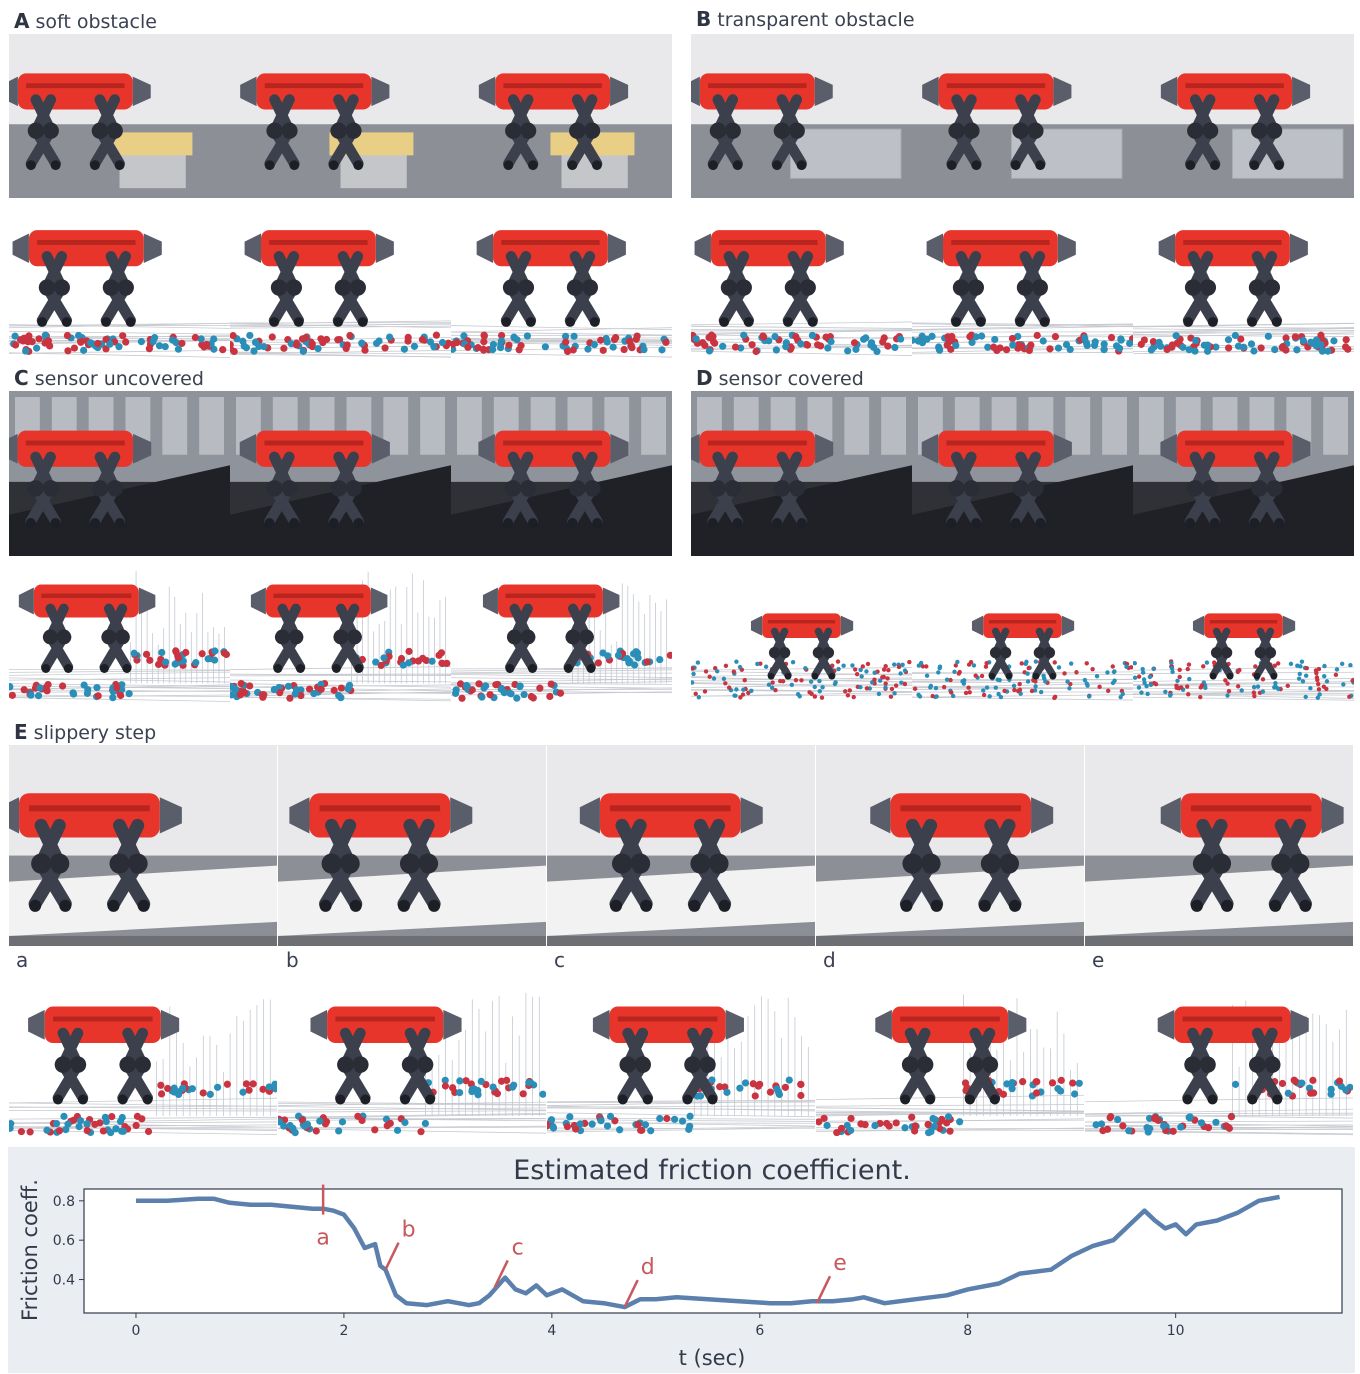  I want to click on chart-title: Estimated friction coefficient., so click(712, 1170).